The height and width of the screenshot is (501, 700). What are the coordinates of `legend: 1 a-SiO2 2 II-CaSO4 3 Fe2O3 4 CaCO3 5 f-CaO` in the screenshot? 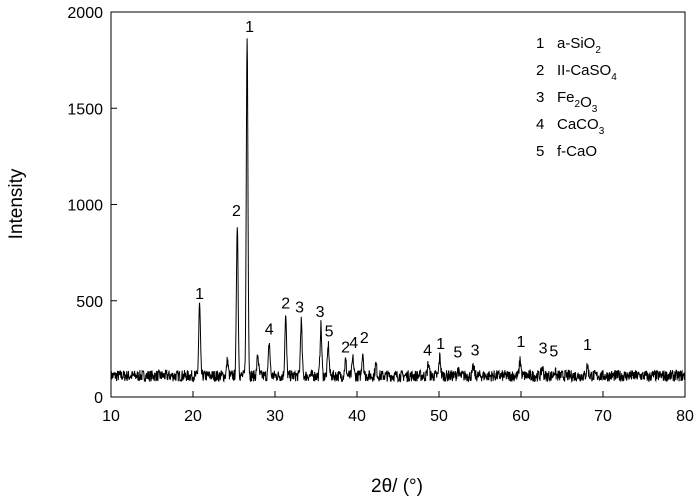 It's located at (576, 97).